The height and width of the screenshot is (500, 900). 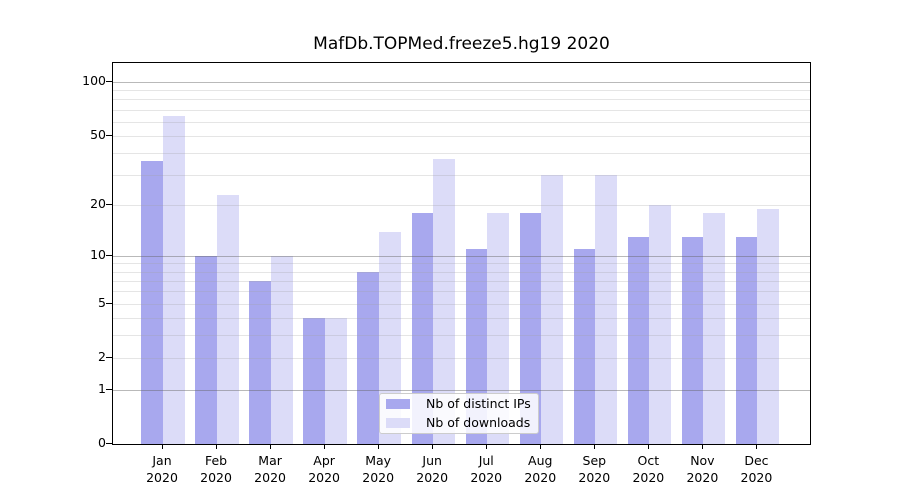 I want to click on x-tick-label-aug: Aug 2020, so click(x=540, y=469).